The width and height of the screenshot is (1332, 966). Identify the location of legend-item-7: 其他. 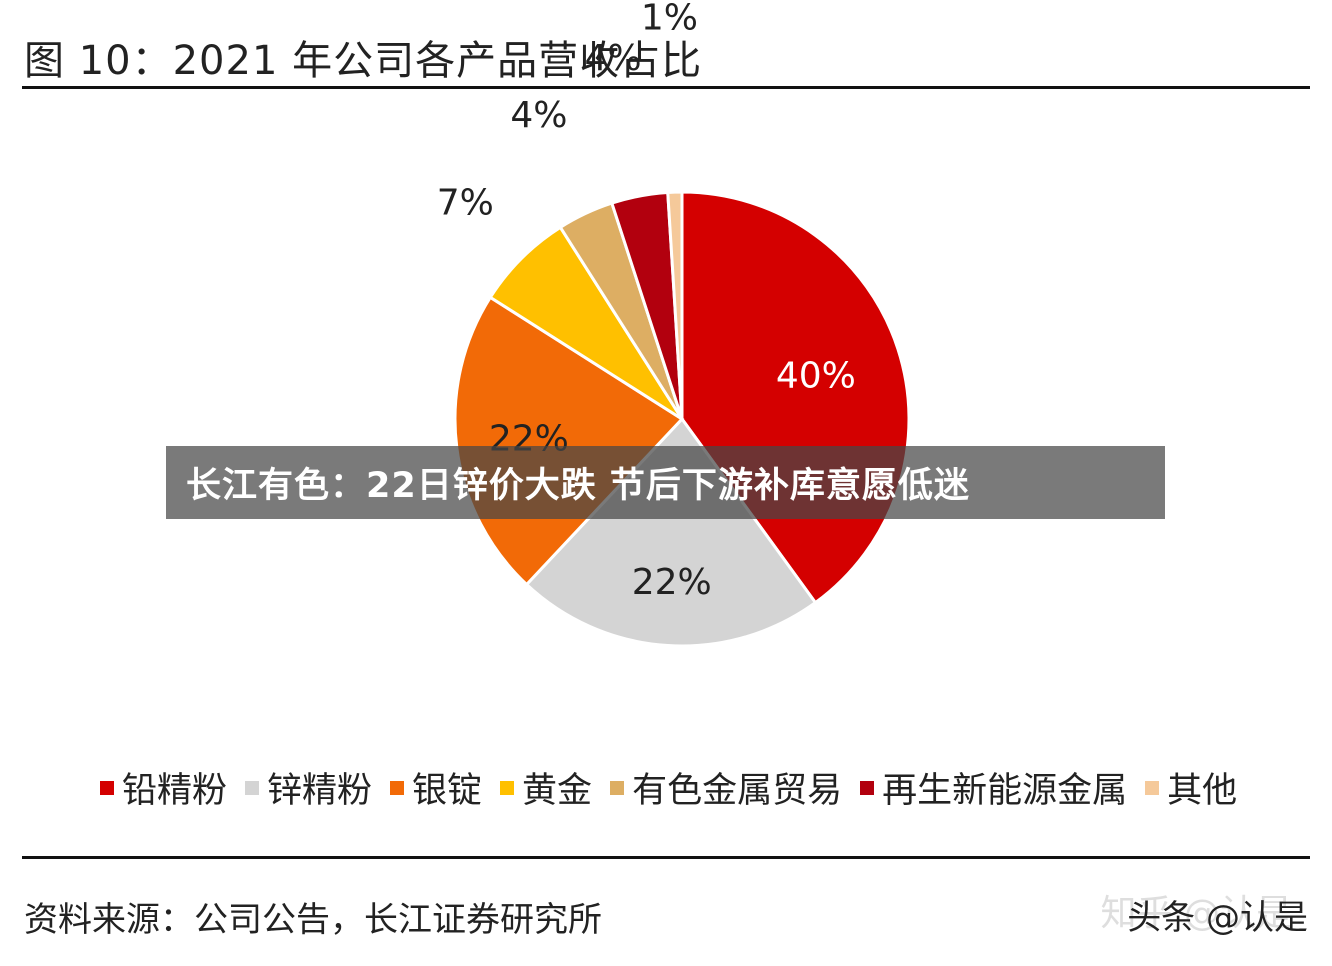
(1191, 787).